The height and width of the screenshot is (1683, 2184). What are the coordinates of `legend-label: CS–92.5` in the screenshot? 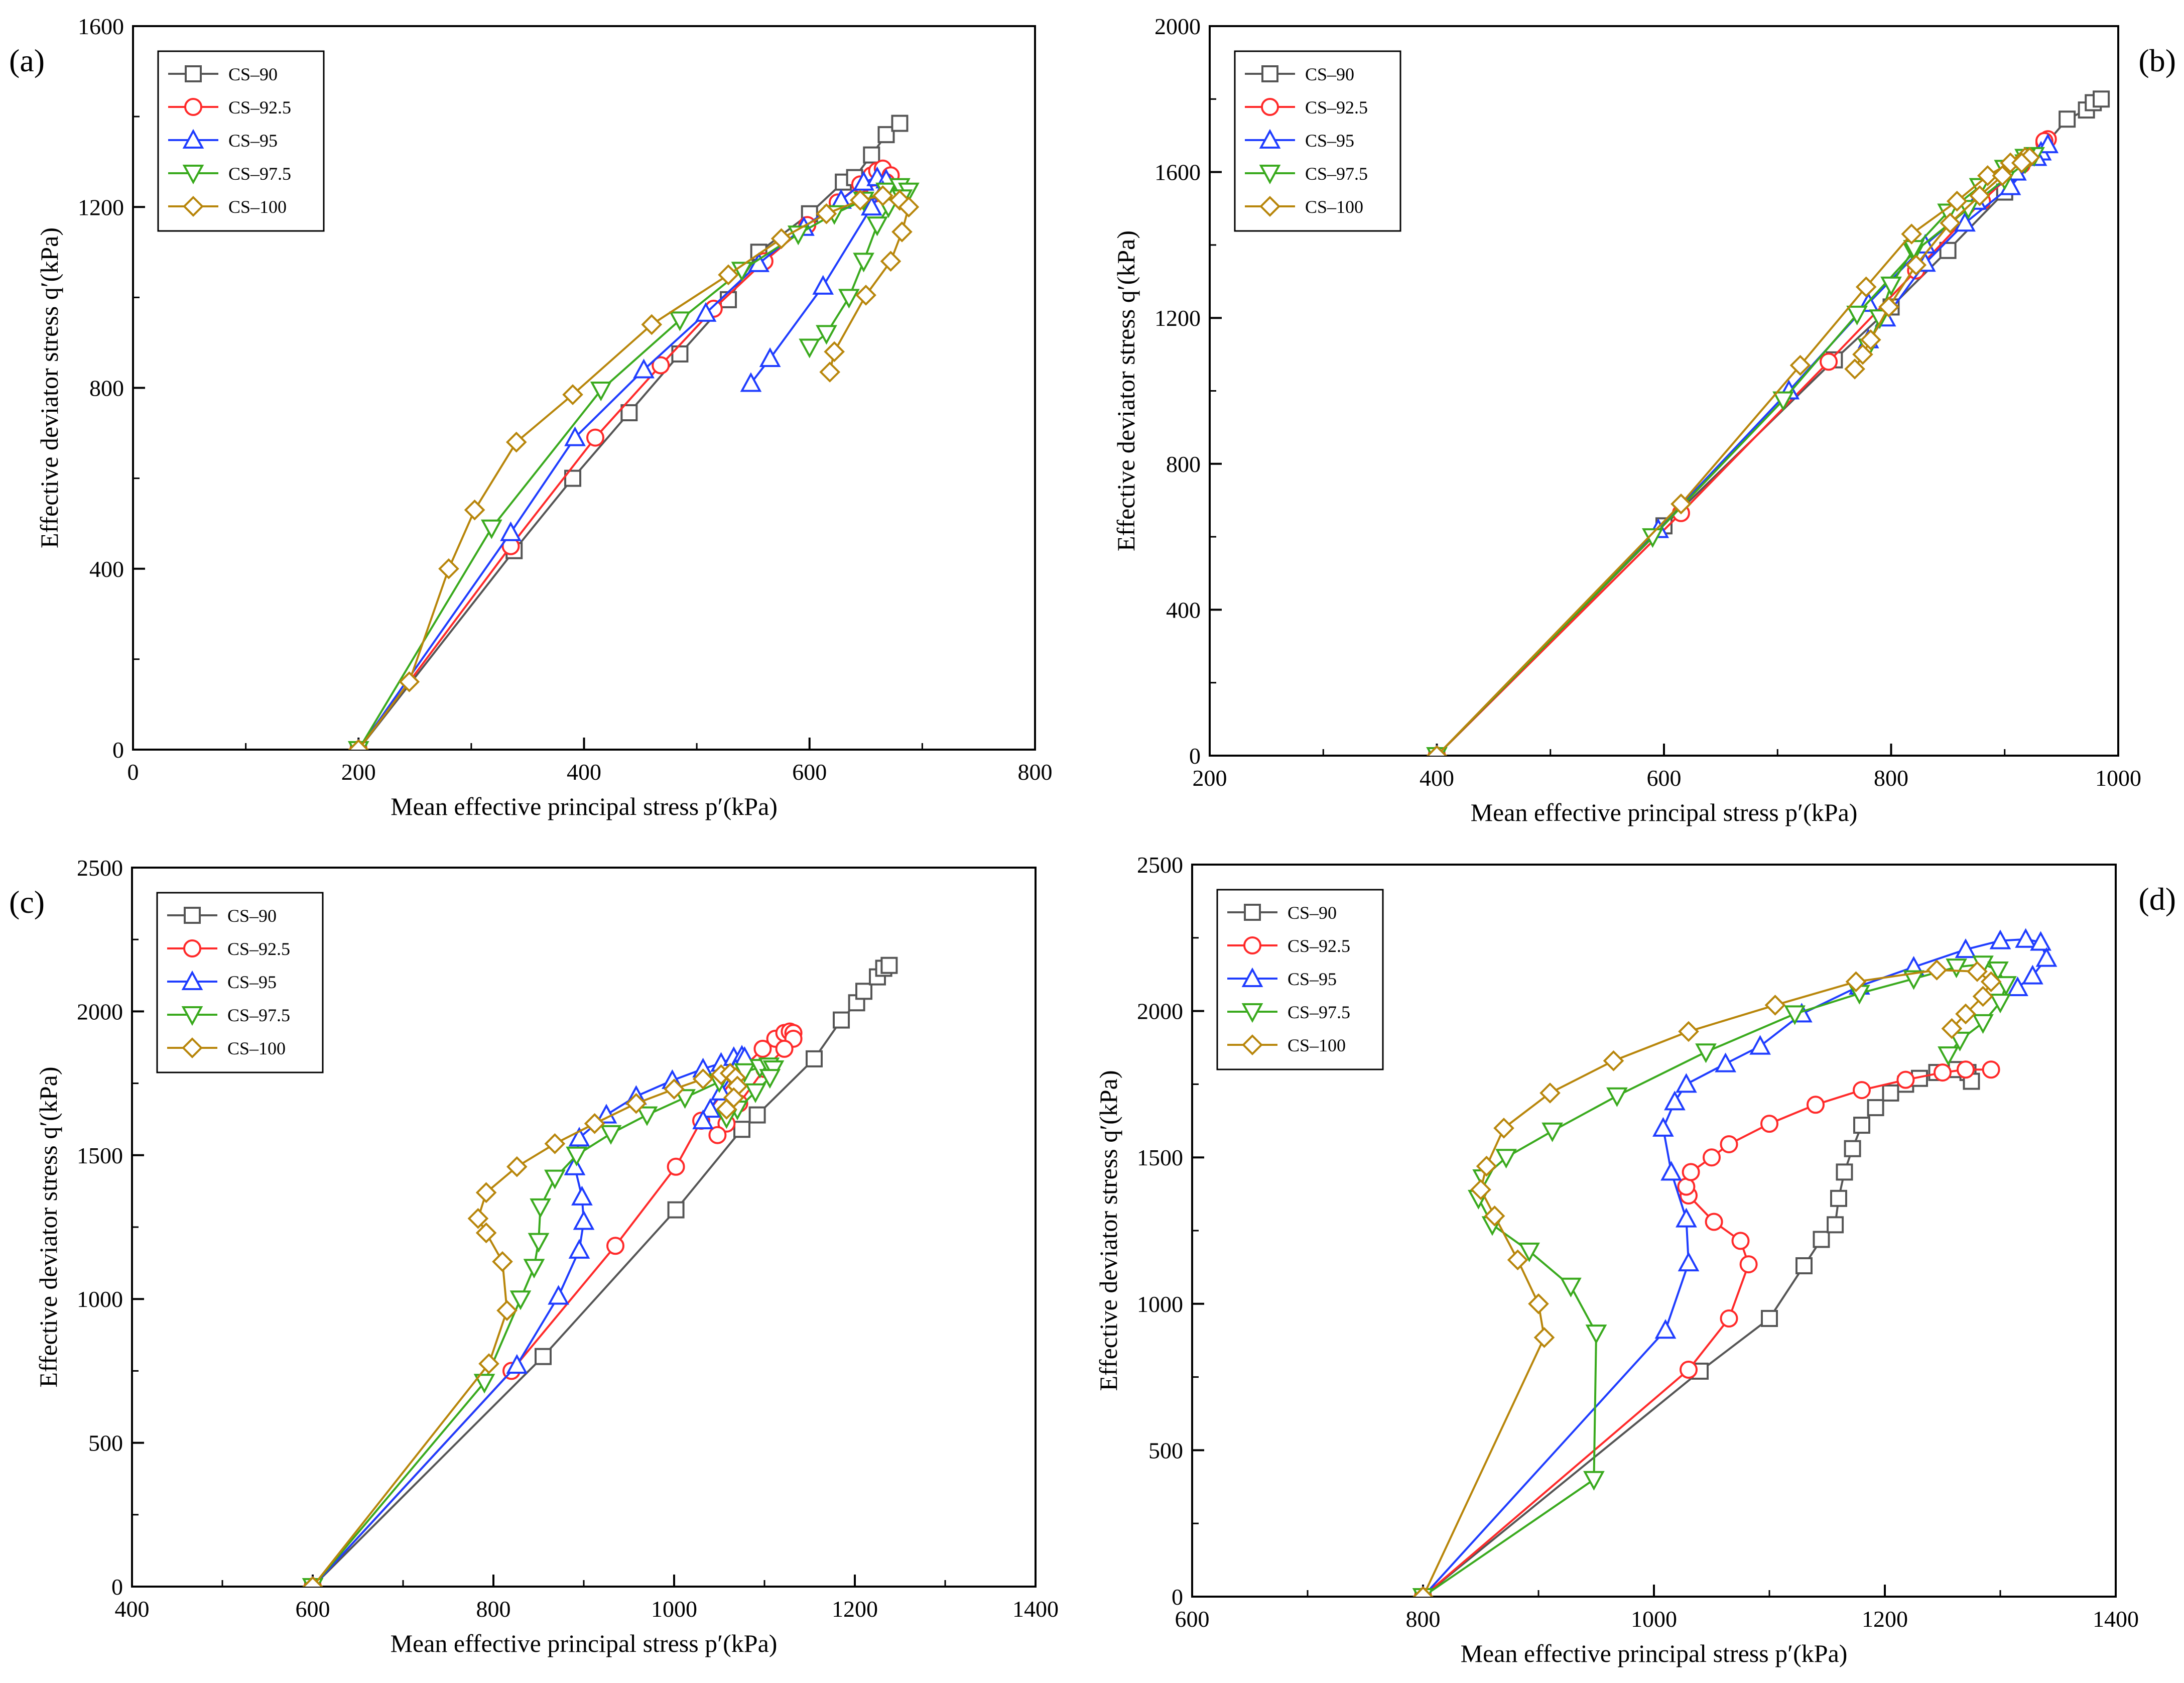 It's located at (1336, 107).